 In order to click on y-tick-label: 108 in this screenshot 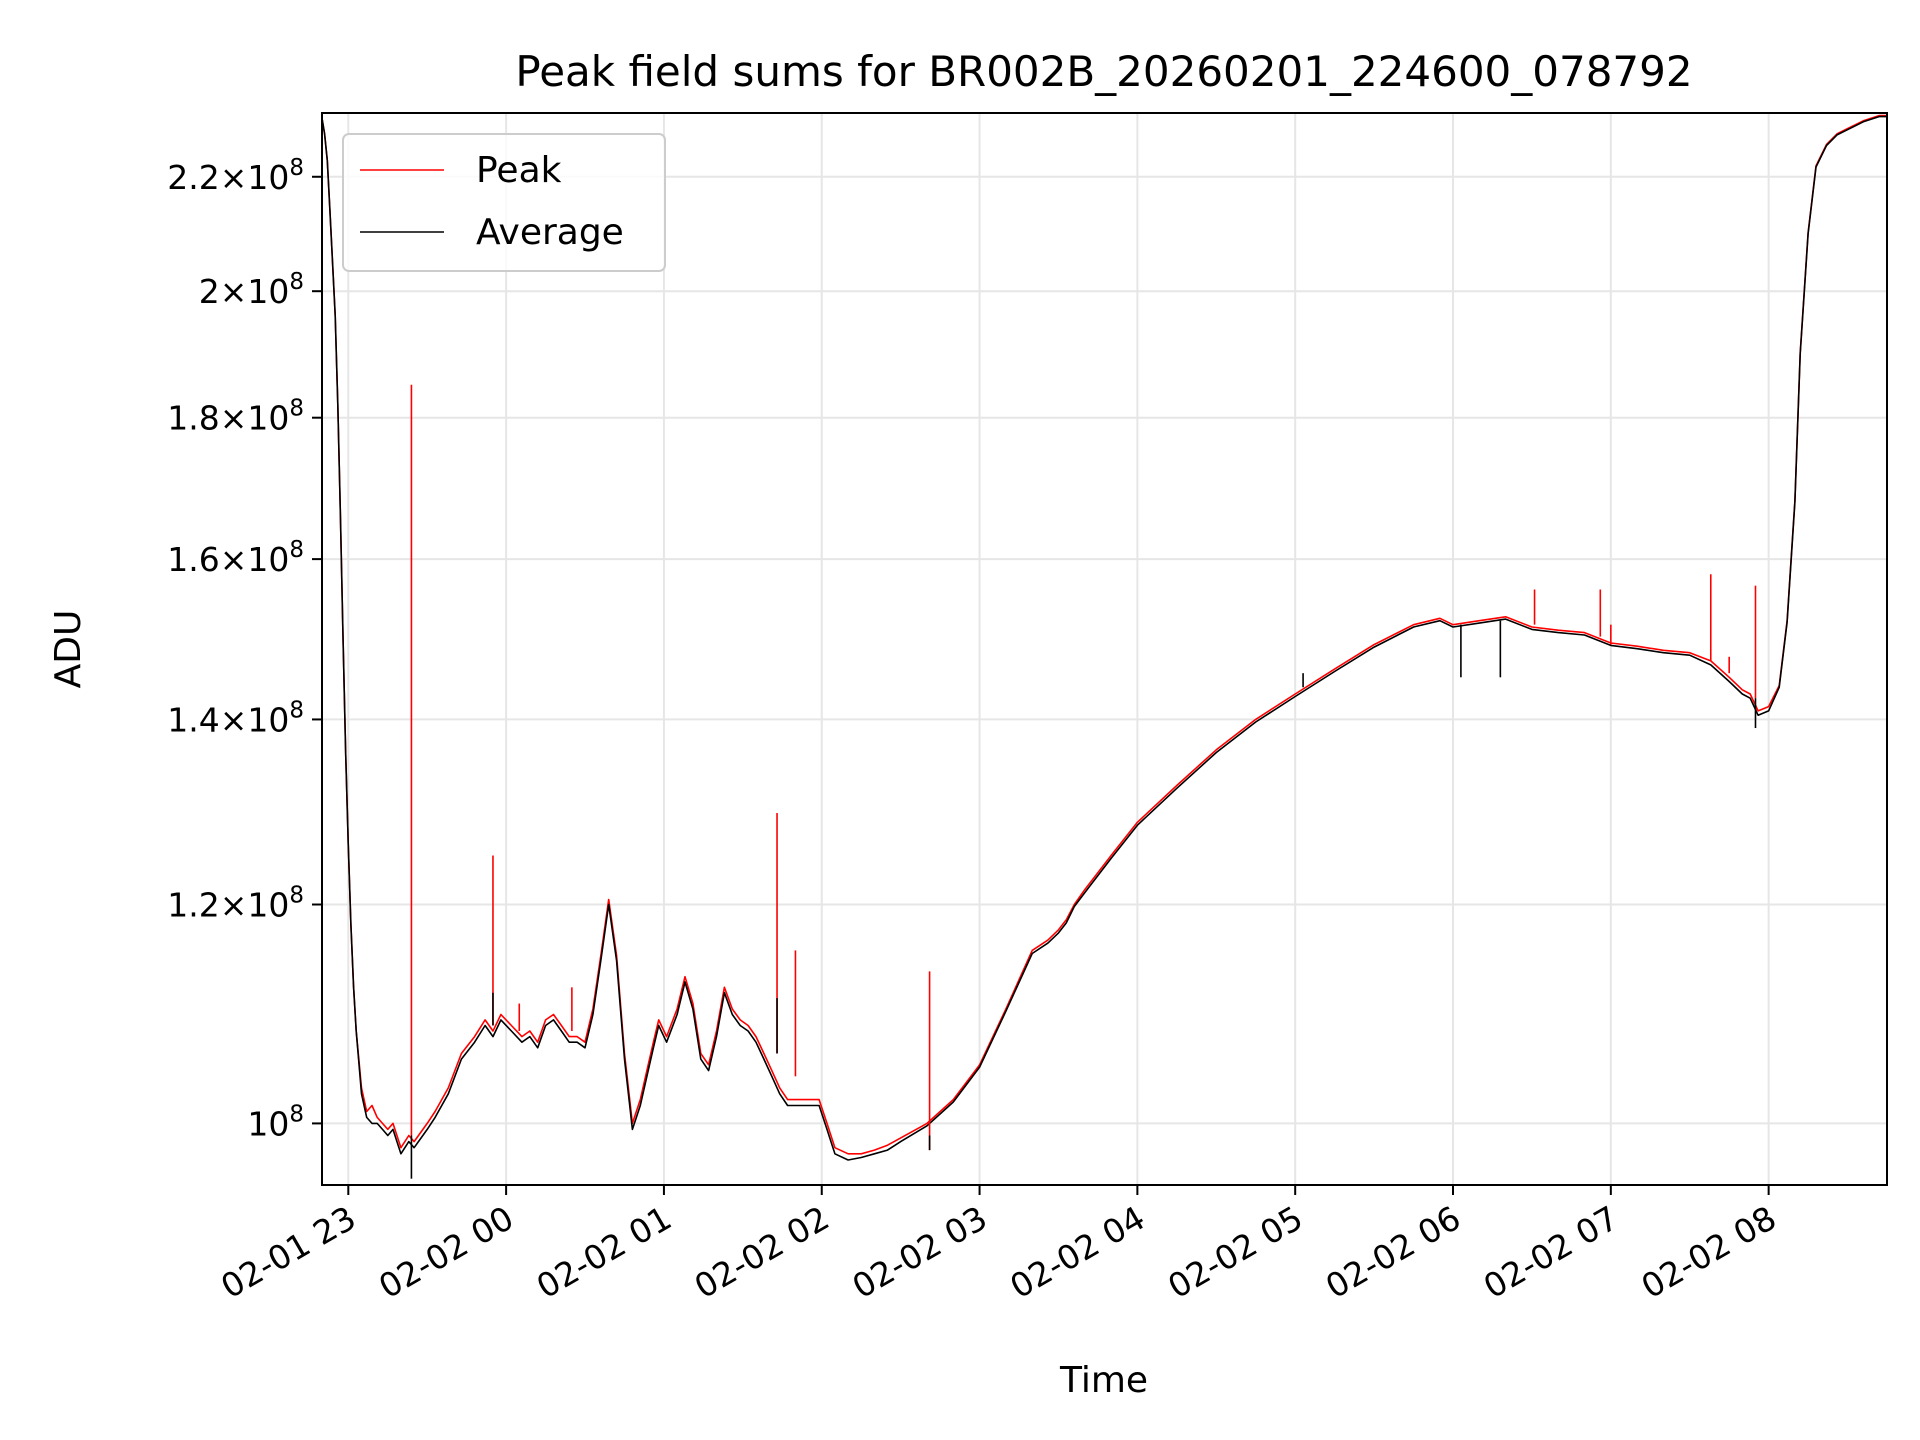, I will do `click(275, 1122)`.